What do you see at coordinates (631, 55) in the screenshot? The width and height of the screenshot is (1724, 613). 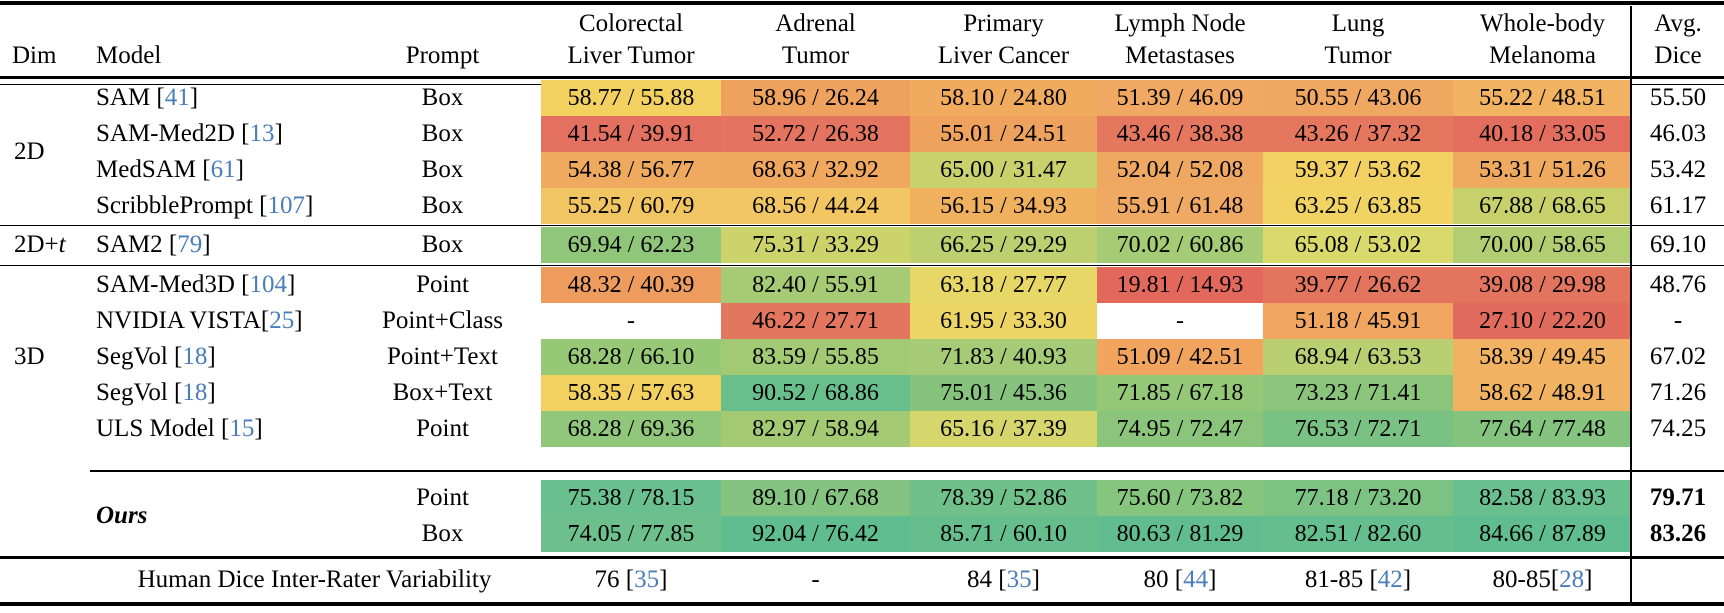 I see `column-header-line2: Liver Tumor` at bounding box center [631, 55].